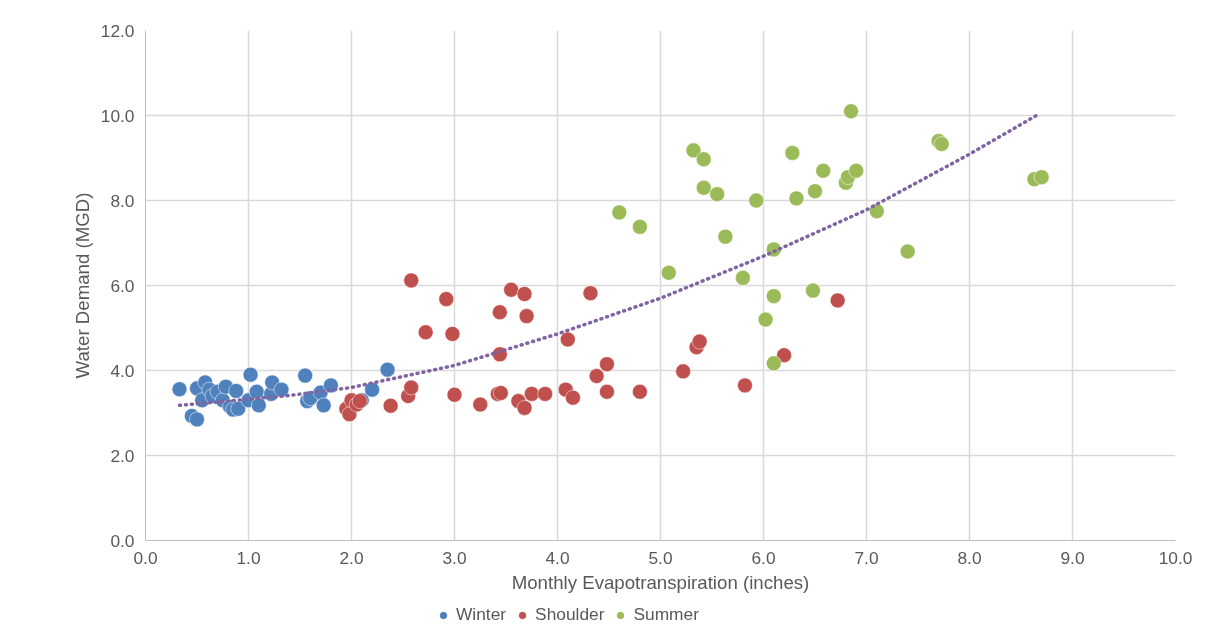 The image size is (1212, 644). What do you see at coordinates (660, 557) in the screenshot?
I see `x-tick-label: 5.0` at bounding box center [660, 557].